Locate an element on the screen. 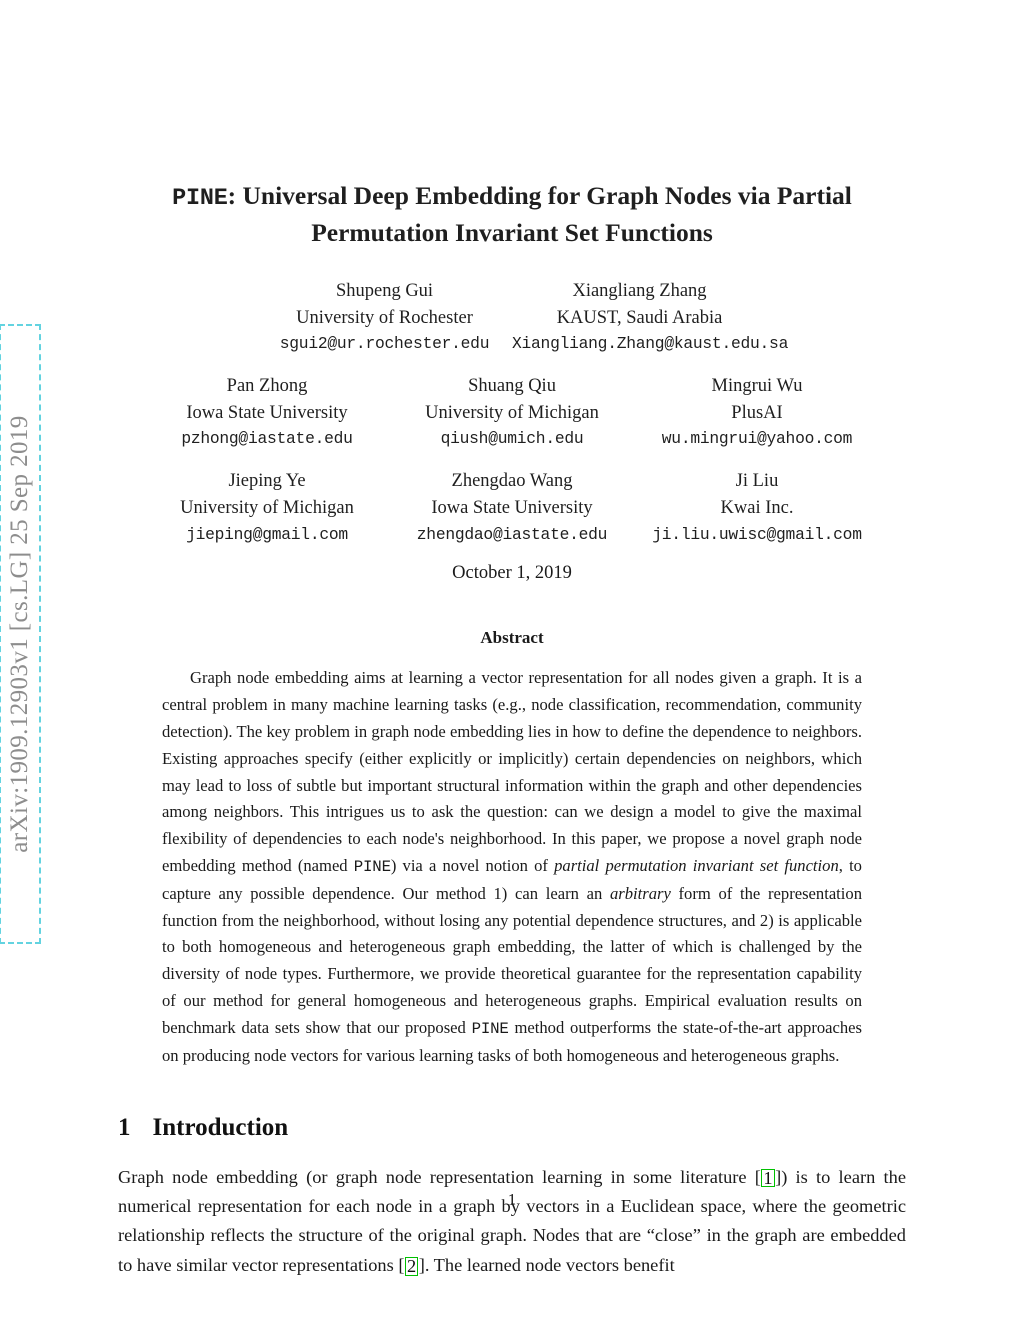 This screenshot has height=1325, width=1024. section-title: Introduction is located at coordinates (220, 1127).